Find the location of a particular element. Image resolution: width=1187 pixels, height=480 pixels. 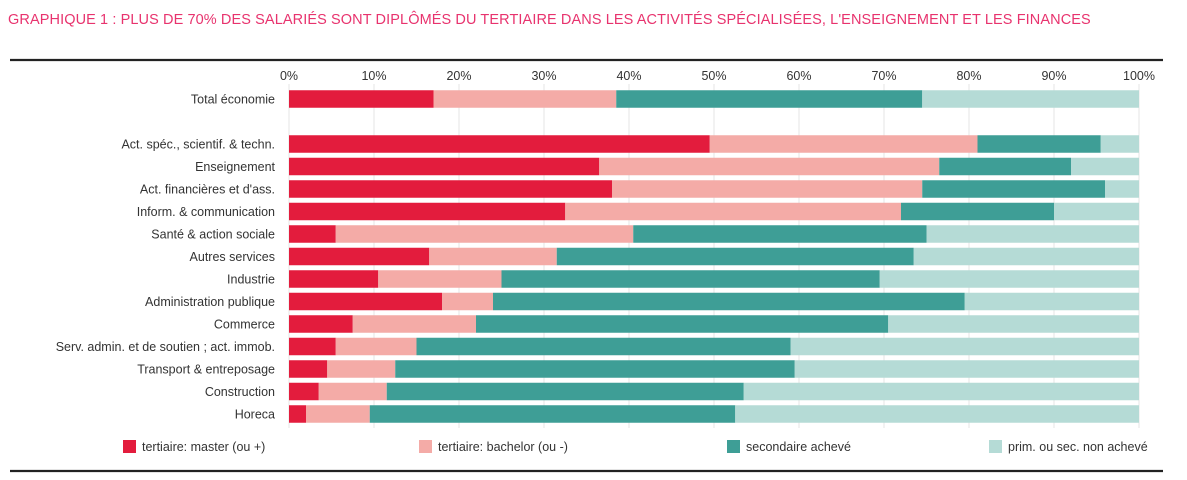

category-label: Santé & action sociale is located at coordinates (213, 235).